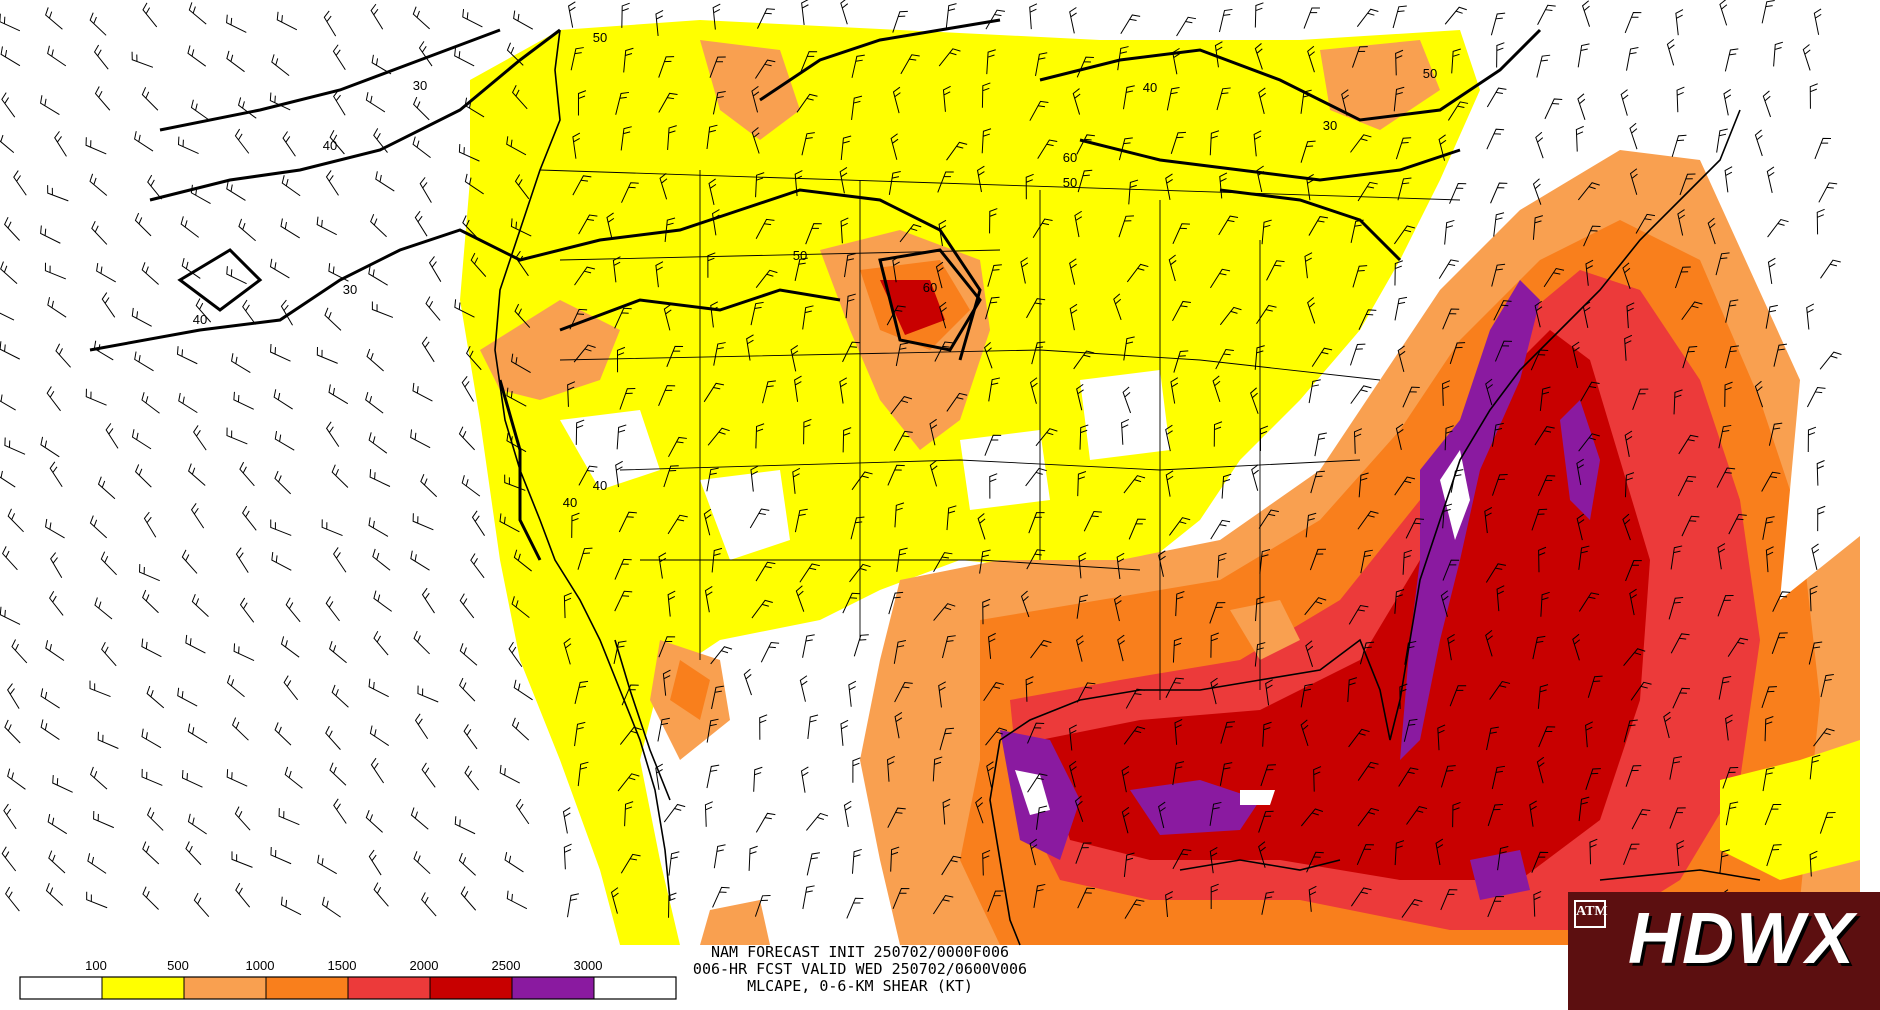 The image size is (1880, 1010). I want to click on contour-label: 60, so click(930, 287).